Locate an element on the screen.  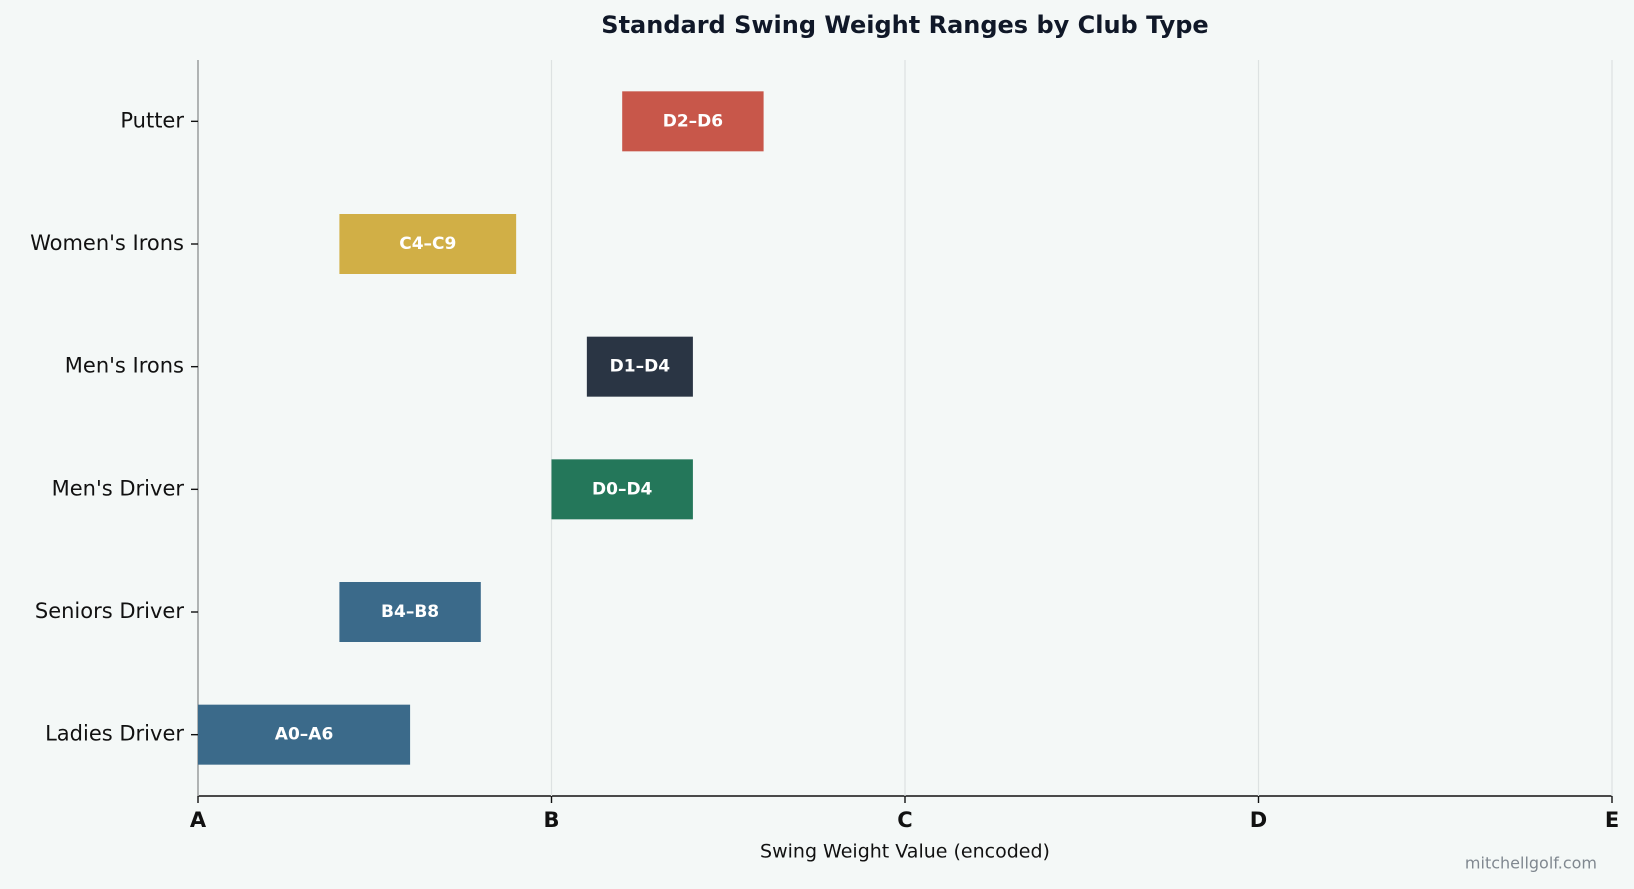
bar-label: D1–D4 is located at coordinates (640, 367).